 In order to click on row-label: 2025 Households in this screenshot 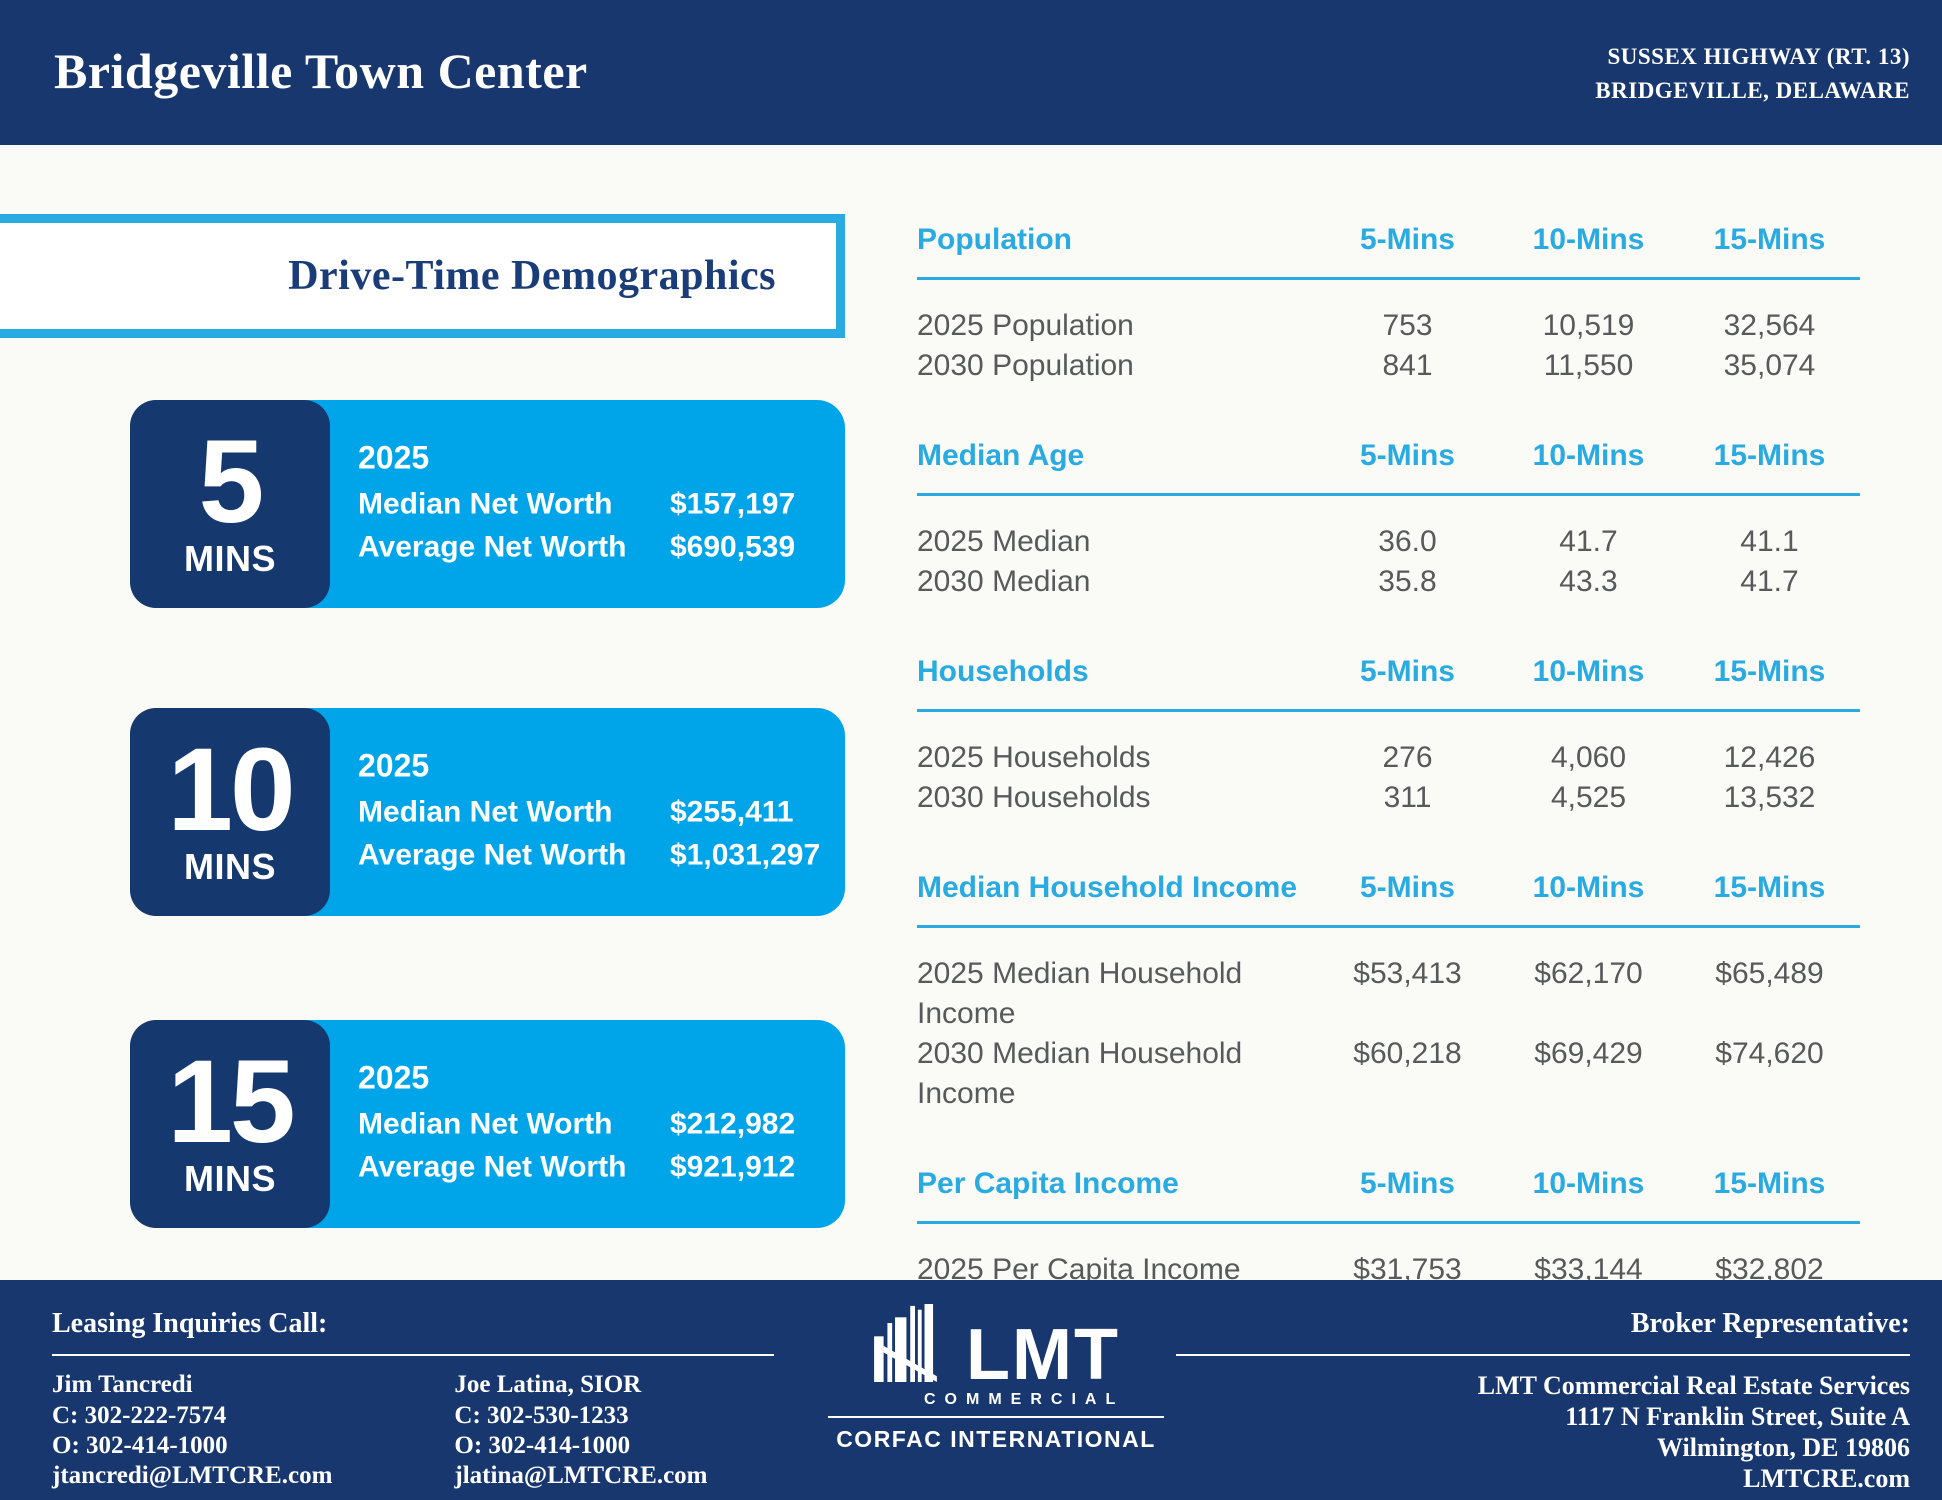, I will do `click(1034, 757)`.